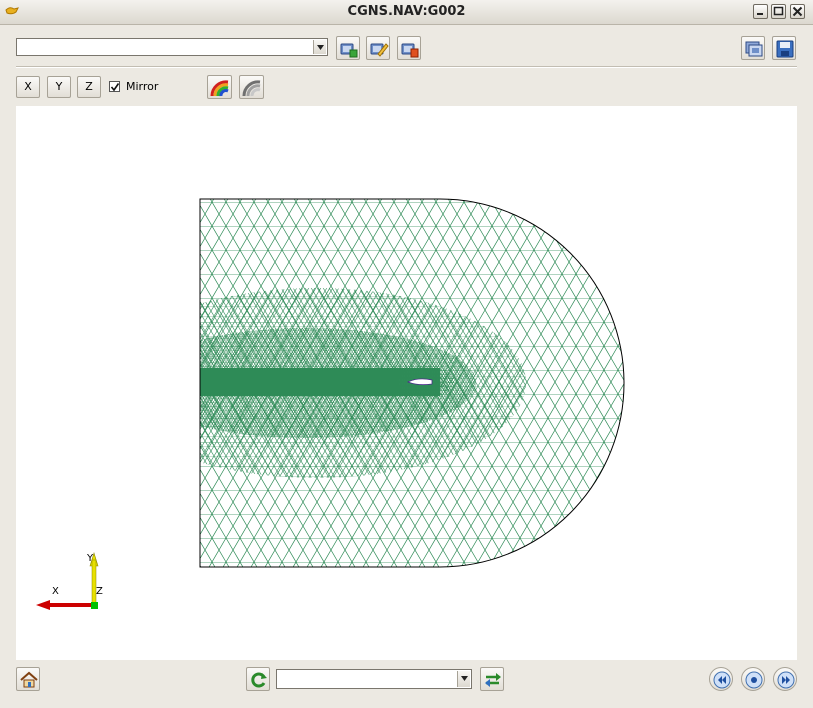 The image size is (813, 708). Describe the element at coordinates (142, 86) in the screenshot. I see `mirror-label: Mirror` at that location.